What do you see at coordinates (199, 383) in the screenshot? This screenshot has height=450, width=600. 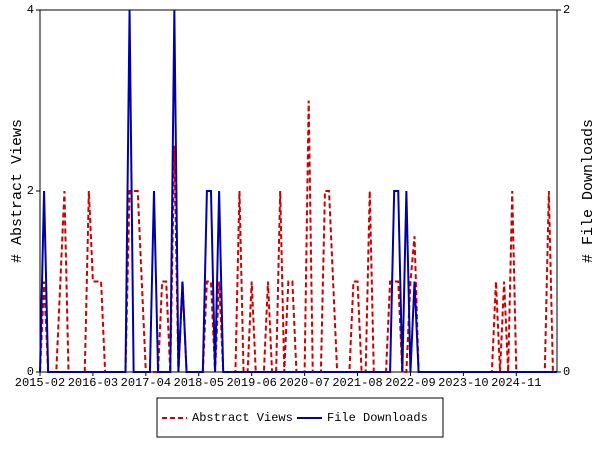 I see `x-tick-label: 2018-05` at bounding box center [199, 383].